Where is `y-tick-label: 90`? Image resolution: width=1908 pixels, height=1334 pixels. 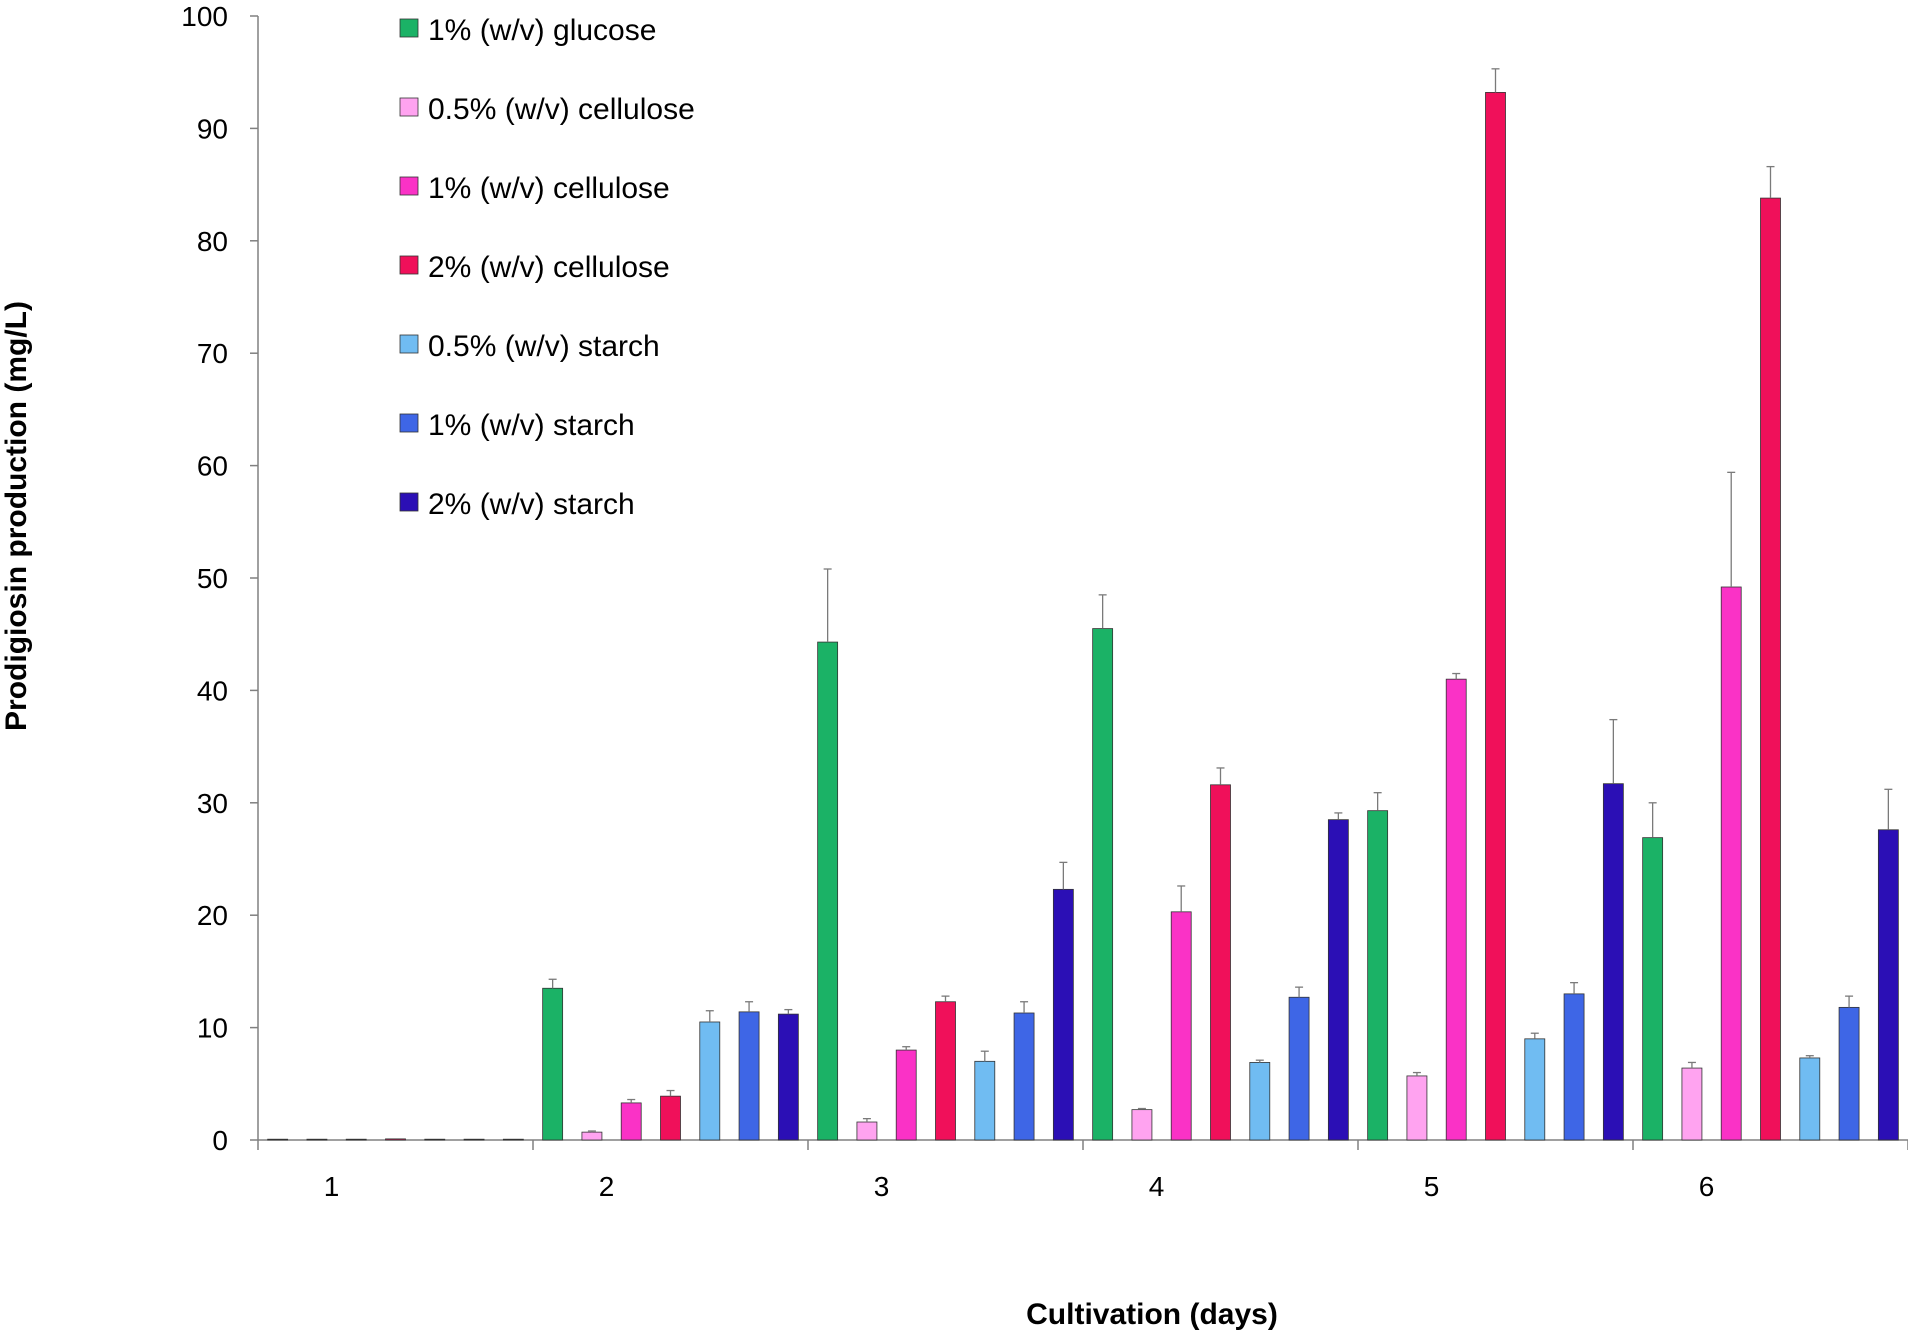
y-tick-label: 90 is located at coordinates (212, 128).